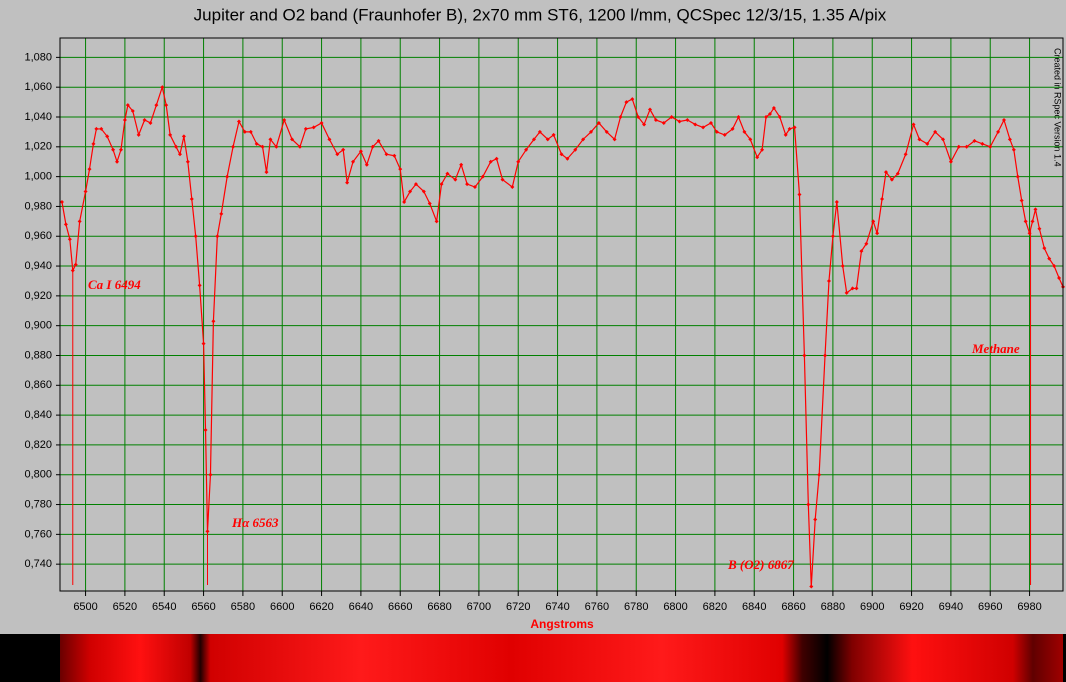 The width and height of the screenshot is (1066, 682). What do you see at coordinates (1058, 107) in the screenshot?
I see `credit: Created in RSpec Version 1.4` at bounding box center [1058, 107].